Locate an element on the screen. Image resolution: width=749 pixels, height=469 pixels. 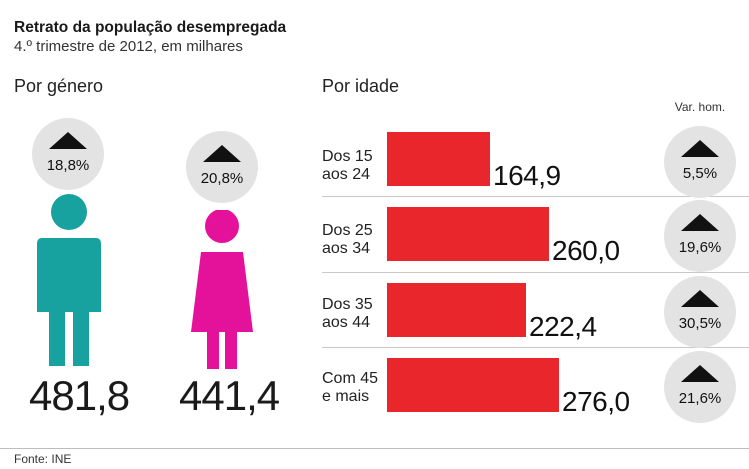
age-change-value: 5,5% is located at coordinates (700, 173).